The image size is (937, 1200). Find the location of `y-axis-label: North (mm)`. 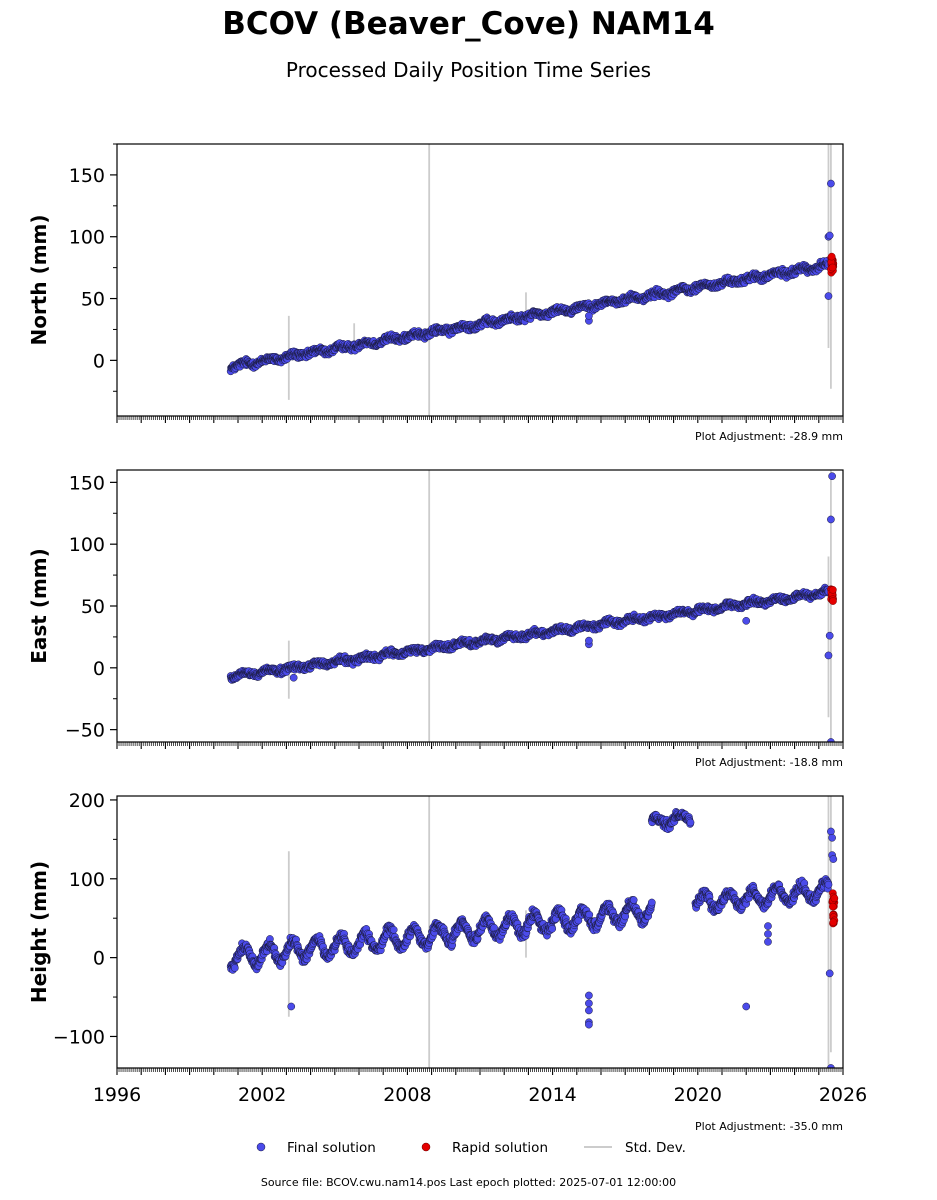

y-axis-label: North (mm) is located at coordinates (39, 279).